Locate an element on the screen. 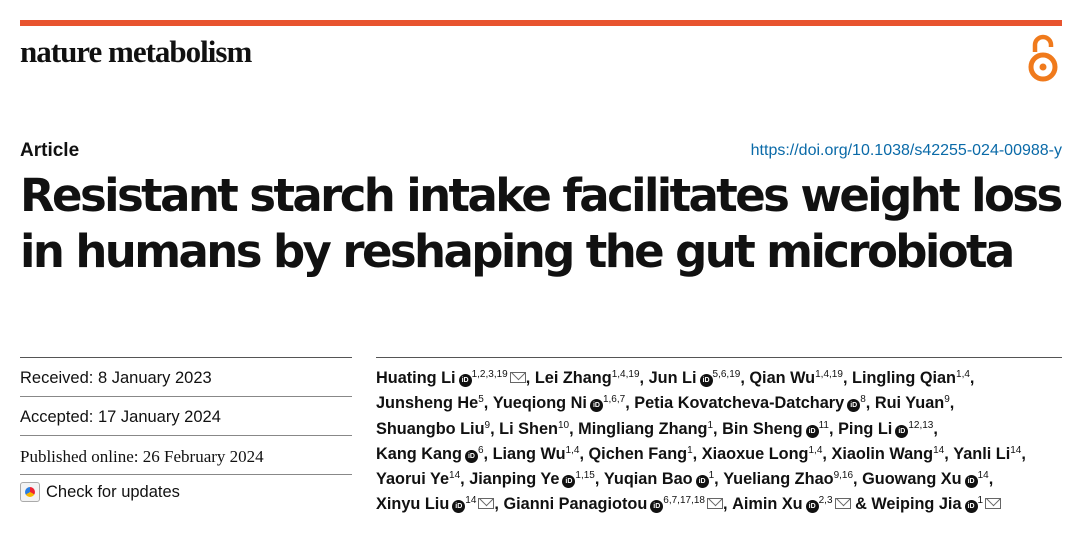 This screenshot has width=1080, height=550. author: Junsheng He5, is located at coordinates (434, 403).